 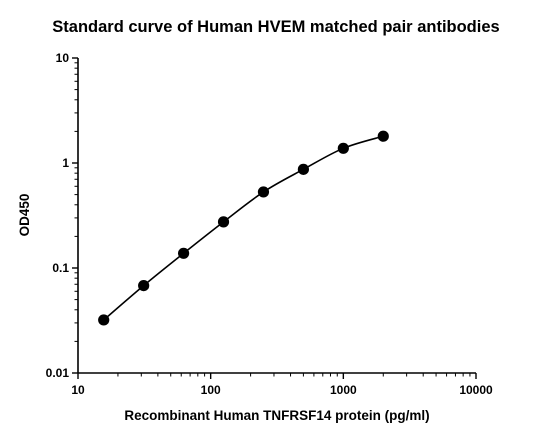 I want to click on x-tick-labels: 10 100 1000 10000, so click(x=282, y=390).